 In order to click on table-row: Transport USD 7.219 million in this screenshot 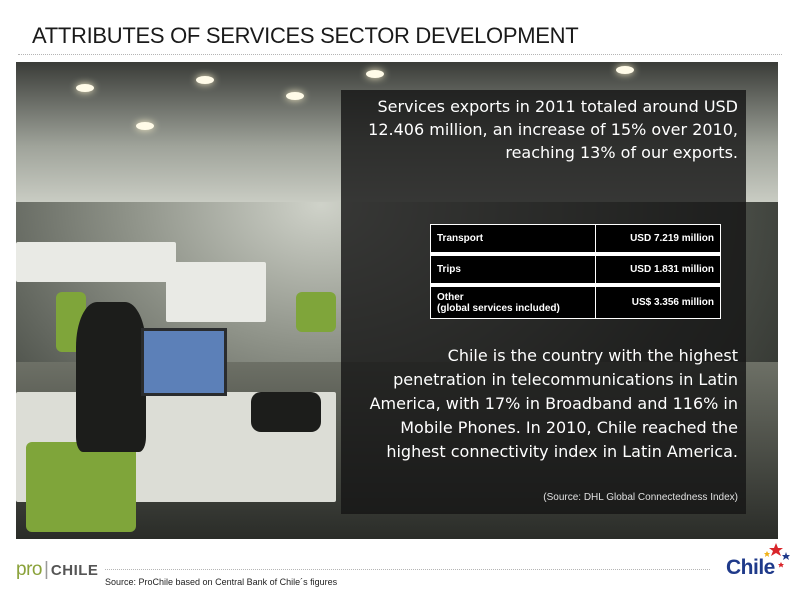, I will do `click(575, 239)`.